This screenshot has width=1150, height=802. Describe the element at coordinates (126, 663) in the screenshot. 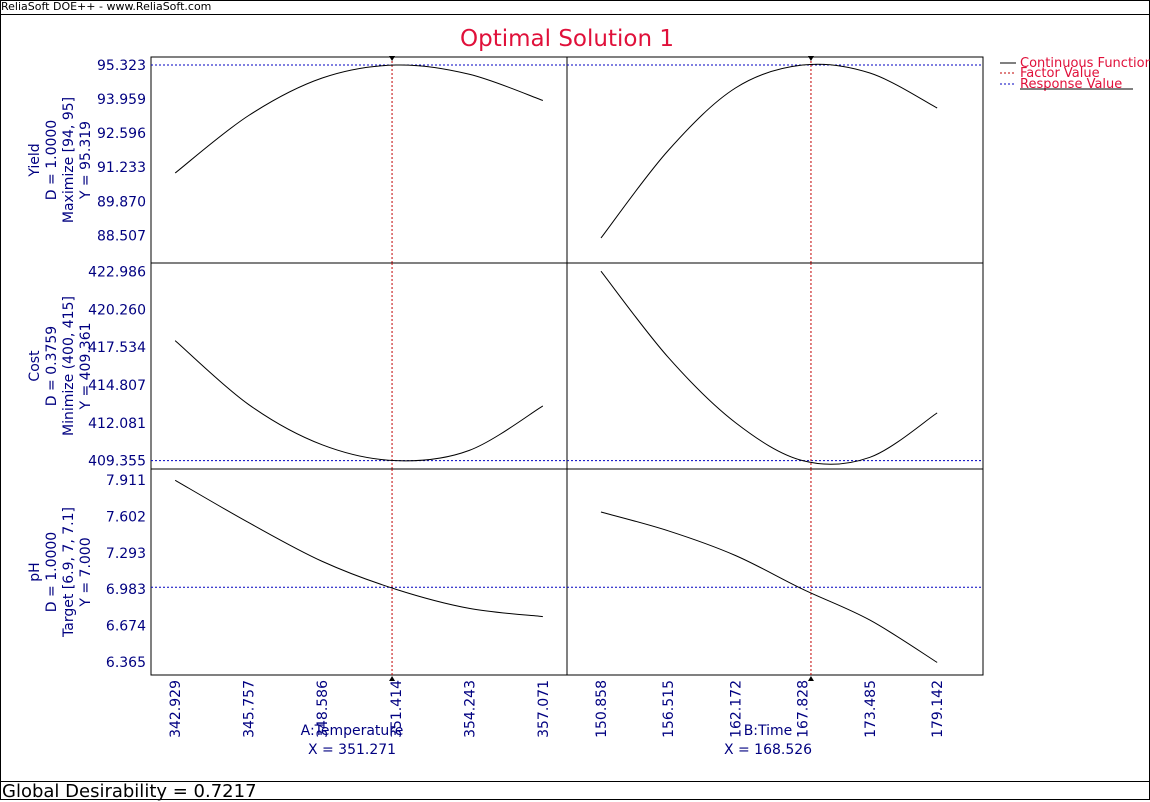

I see `y-tick-label-ph-0: 6.365` at that location.